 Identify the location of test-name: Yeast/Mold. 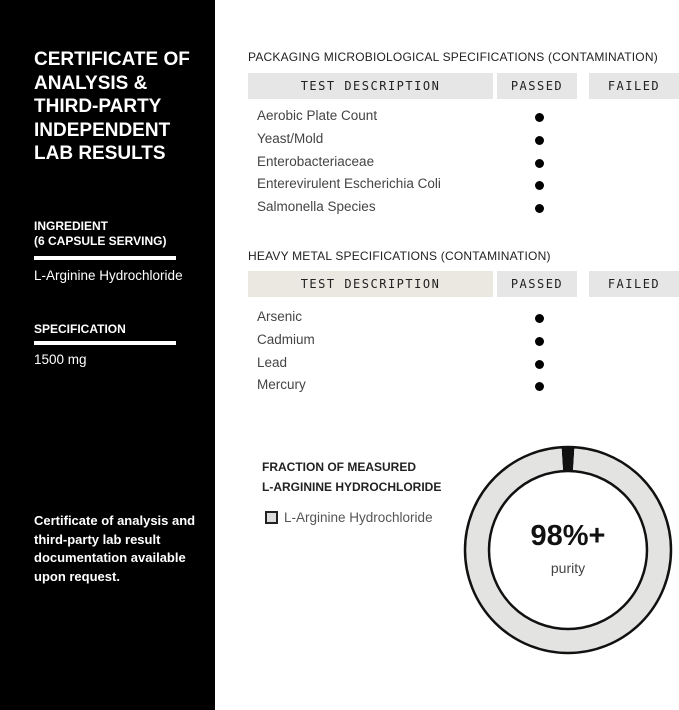
(290, 138).